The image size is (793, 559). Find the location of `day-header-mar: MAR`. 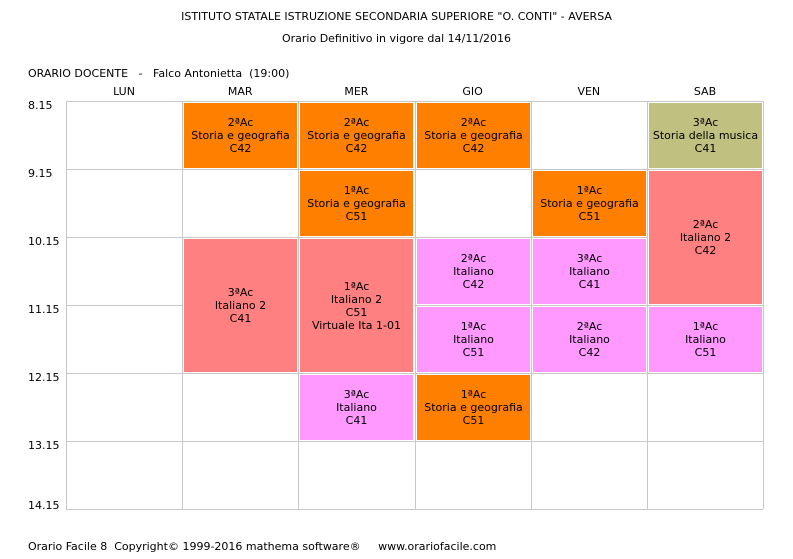

day-header-mar: MAR is located at coordinates (240, 91).